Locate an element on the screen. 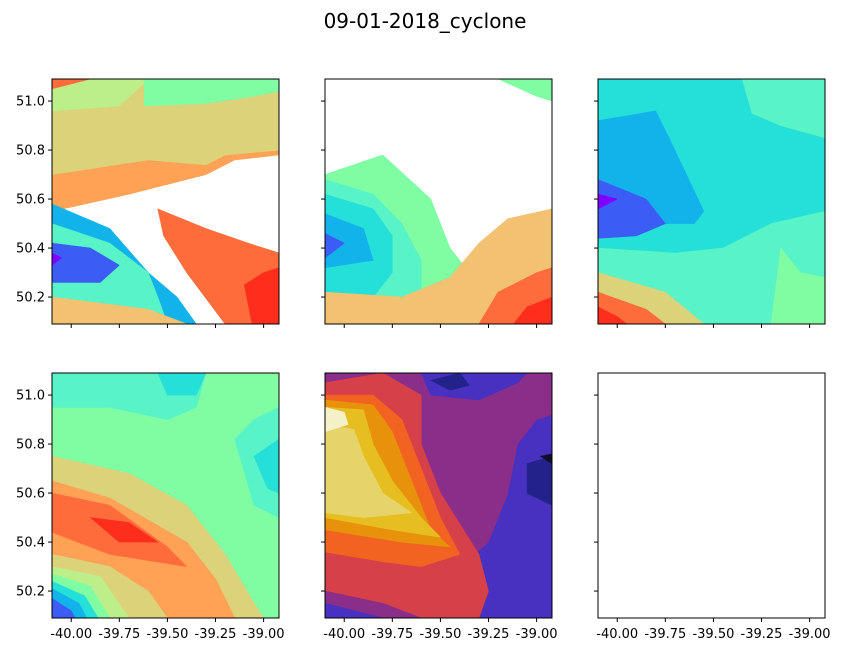  subplot-r1c3 is located at coordinates (710, 203).